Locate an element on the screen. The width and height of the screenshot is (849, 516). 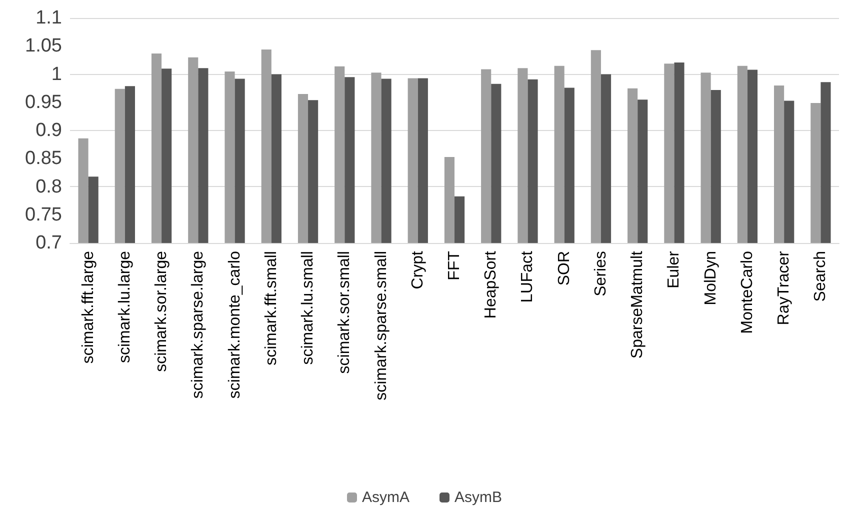
y-tick-label: 1.1 is located at coordinates (49, 18).